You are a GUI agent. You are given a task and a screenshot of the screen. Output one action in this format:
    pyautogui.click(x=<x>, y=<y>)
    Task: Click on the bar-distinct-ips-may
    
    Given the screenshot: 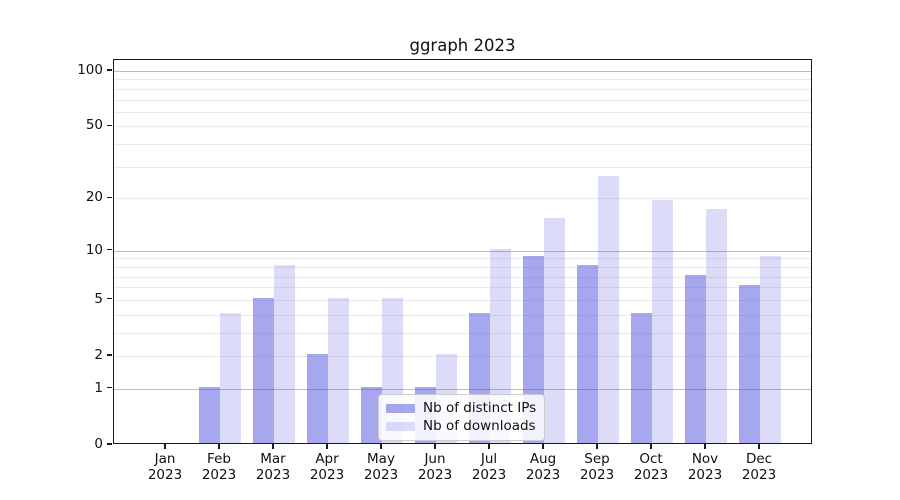 What is the action you would take?
    pyautogui.click(x=371, y=414)
    